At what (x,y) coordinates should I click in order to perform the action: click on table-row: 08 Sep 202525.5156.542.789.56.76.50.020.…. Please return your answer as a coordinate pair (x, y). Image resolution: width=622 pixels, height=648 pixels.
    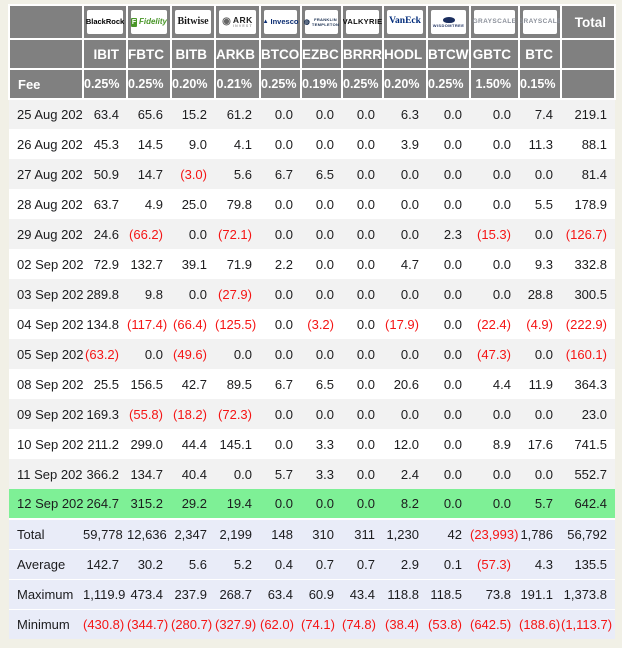
    Looking at the image, I should click on (312, 384).